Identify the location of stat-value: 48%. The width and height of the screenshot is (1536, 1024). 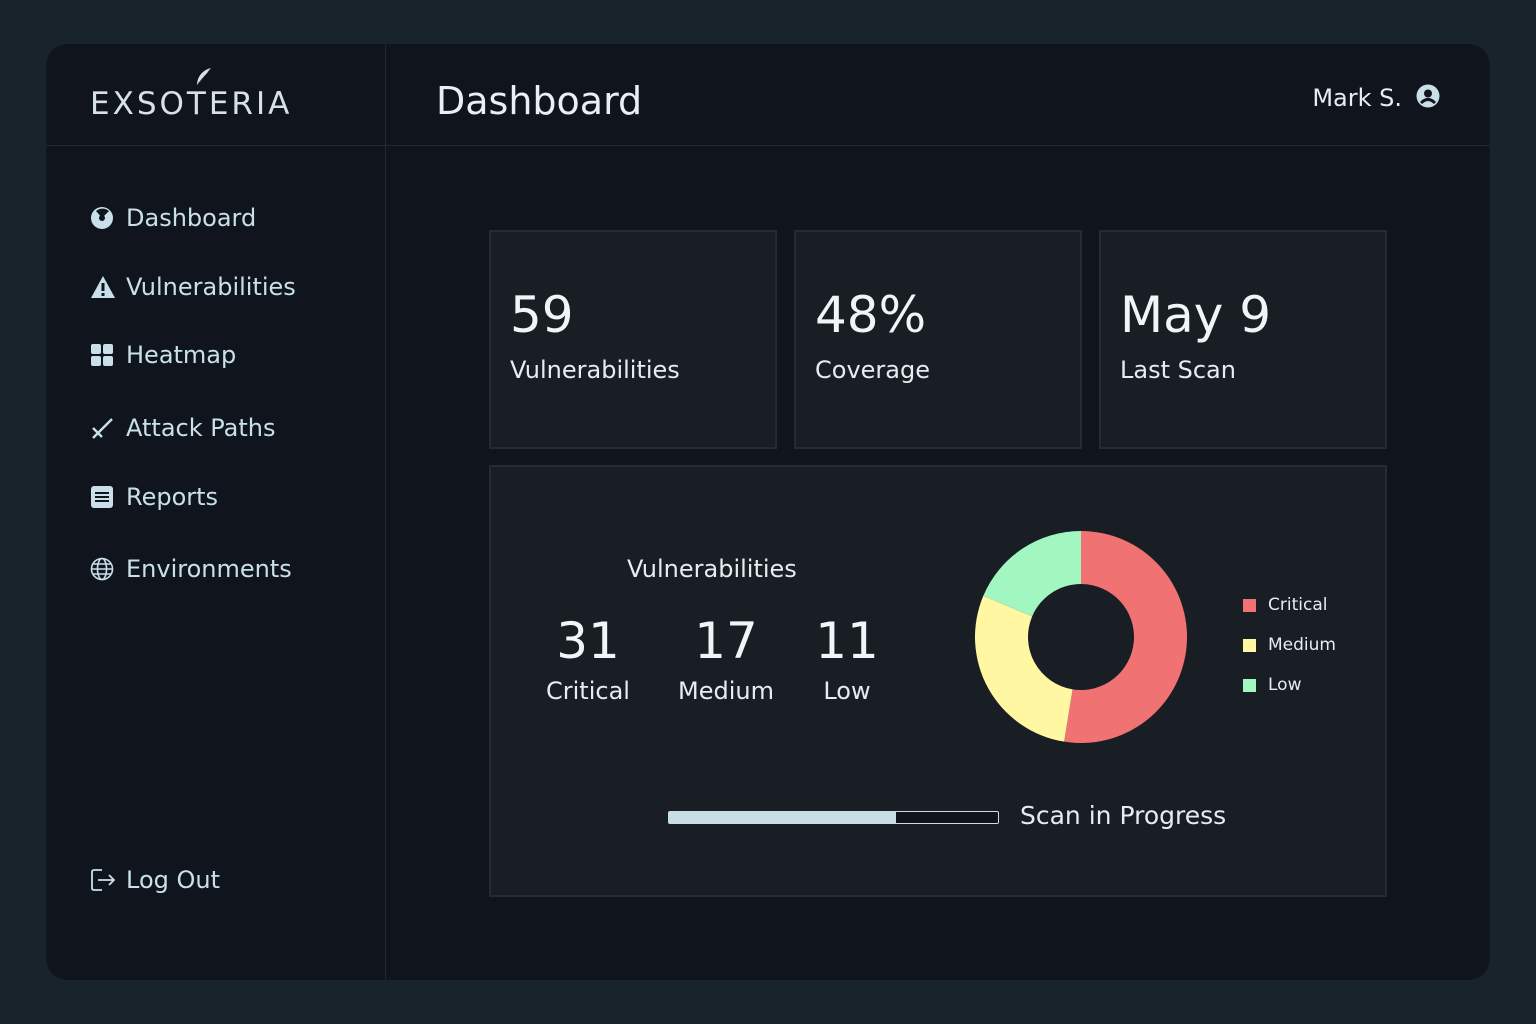
(871, 315).